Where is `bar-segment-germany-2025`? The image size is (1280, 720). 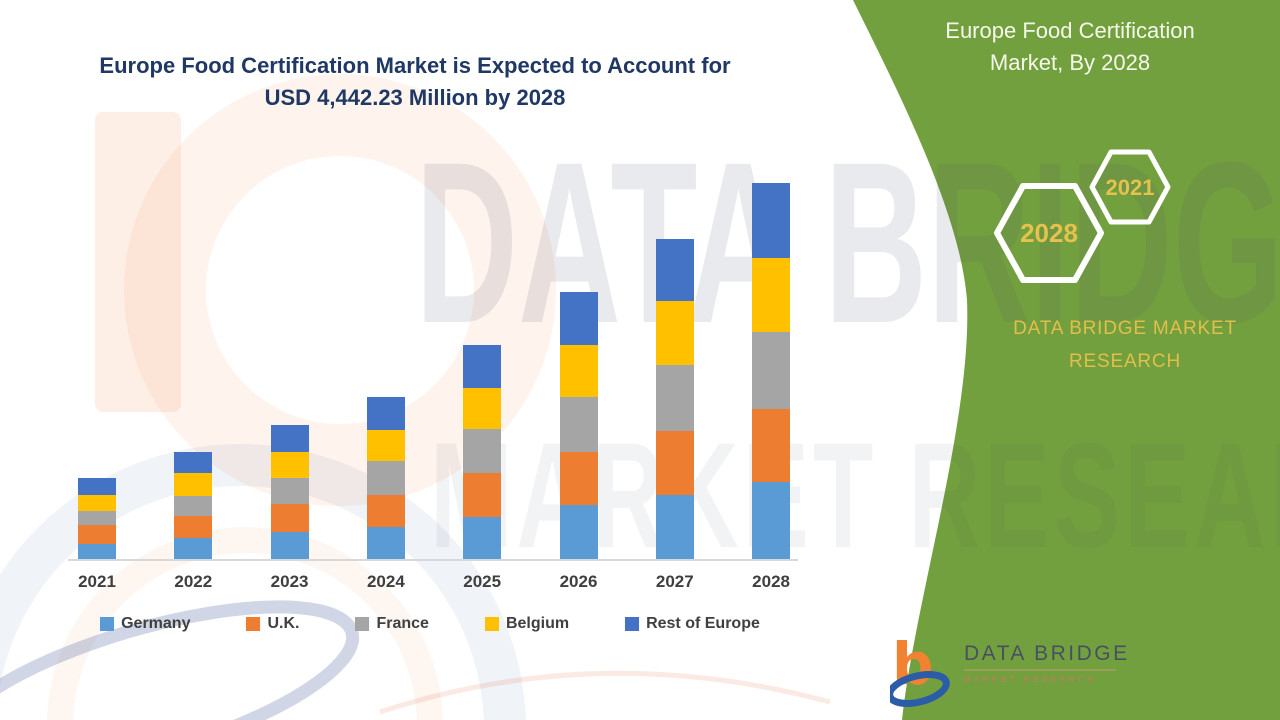
bar-segment-germany-2025 is located at coordinates (482, 538).